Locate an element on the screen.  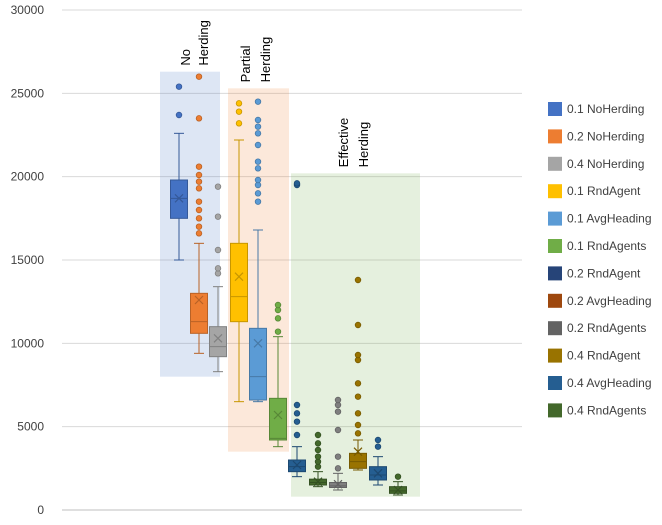
y-tick-label: 10000 is located at coordinates (28, 343).